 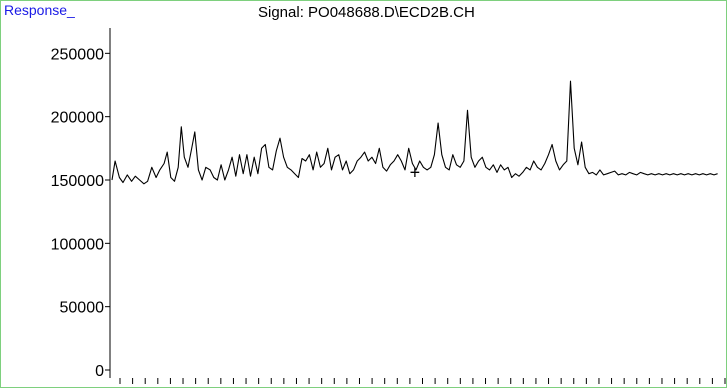 I want to click on y-tick-label: 0, so click(x=99, y=371).